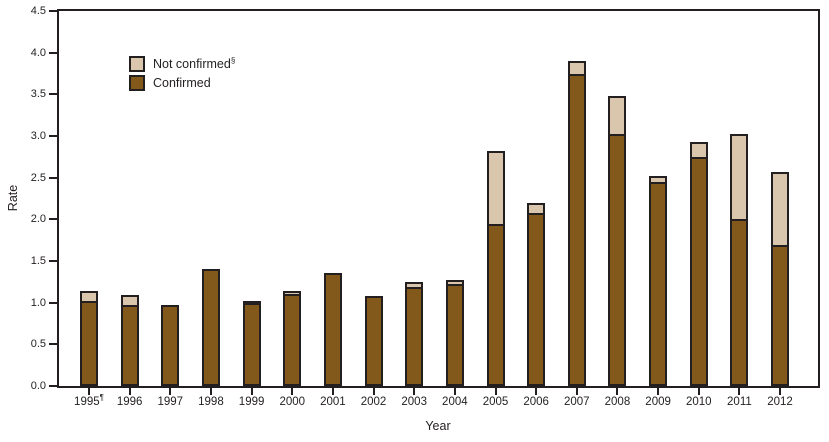 This screenshot has height=442, width=829. I want to click on bar-2012, so click(780, 279).